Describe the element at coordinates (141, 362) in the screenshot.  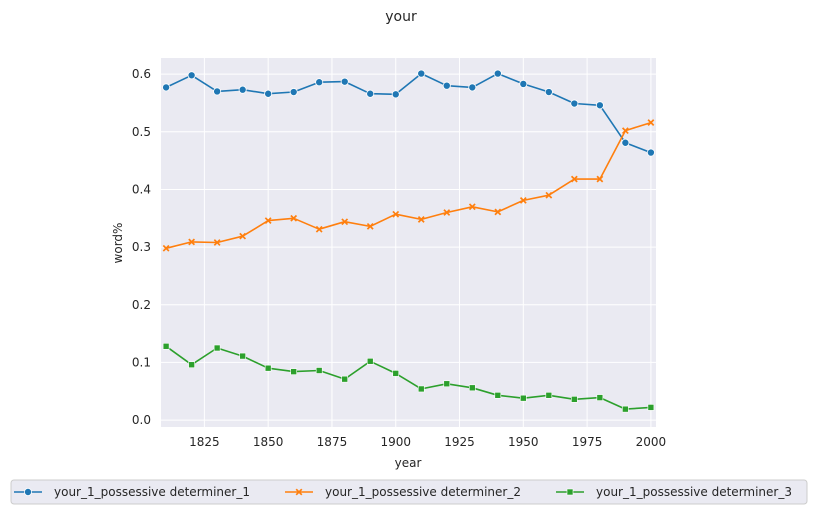
I see `y-tick-label: 0.1` at that location.